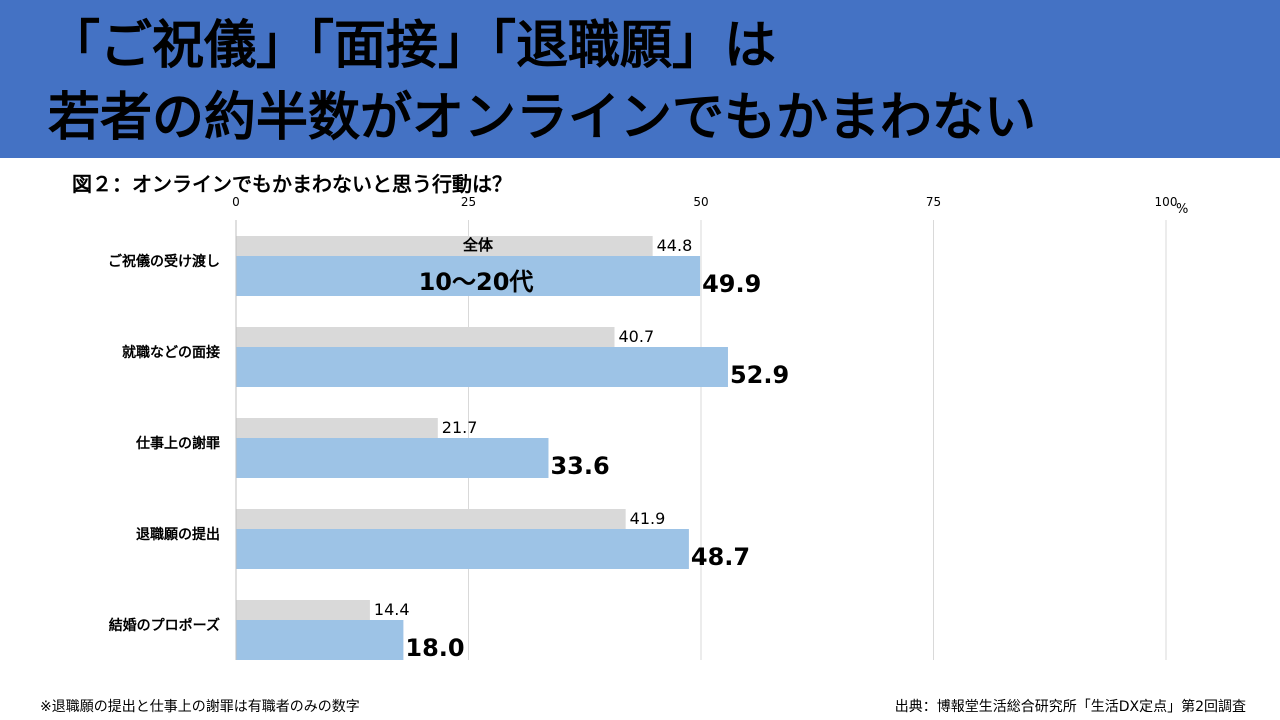  I want to click on data-label-overall: 21.7, so click(460, 427).